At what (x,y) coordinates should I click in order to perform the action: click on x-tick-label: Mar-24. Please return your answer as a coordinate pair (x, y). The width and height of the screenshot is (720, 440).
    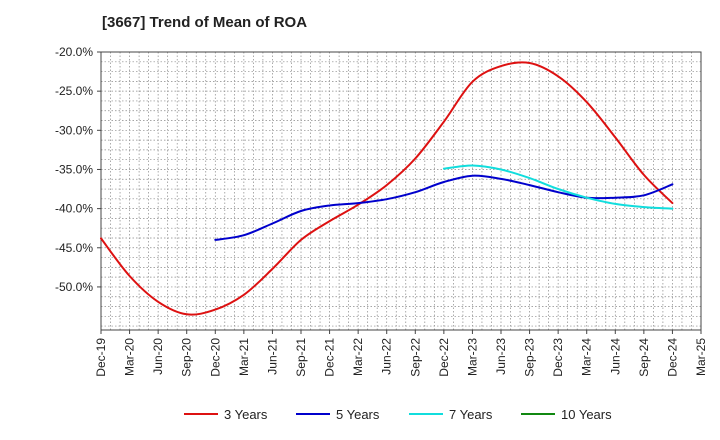
    Looking at the image, I should click on (587, 357).